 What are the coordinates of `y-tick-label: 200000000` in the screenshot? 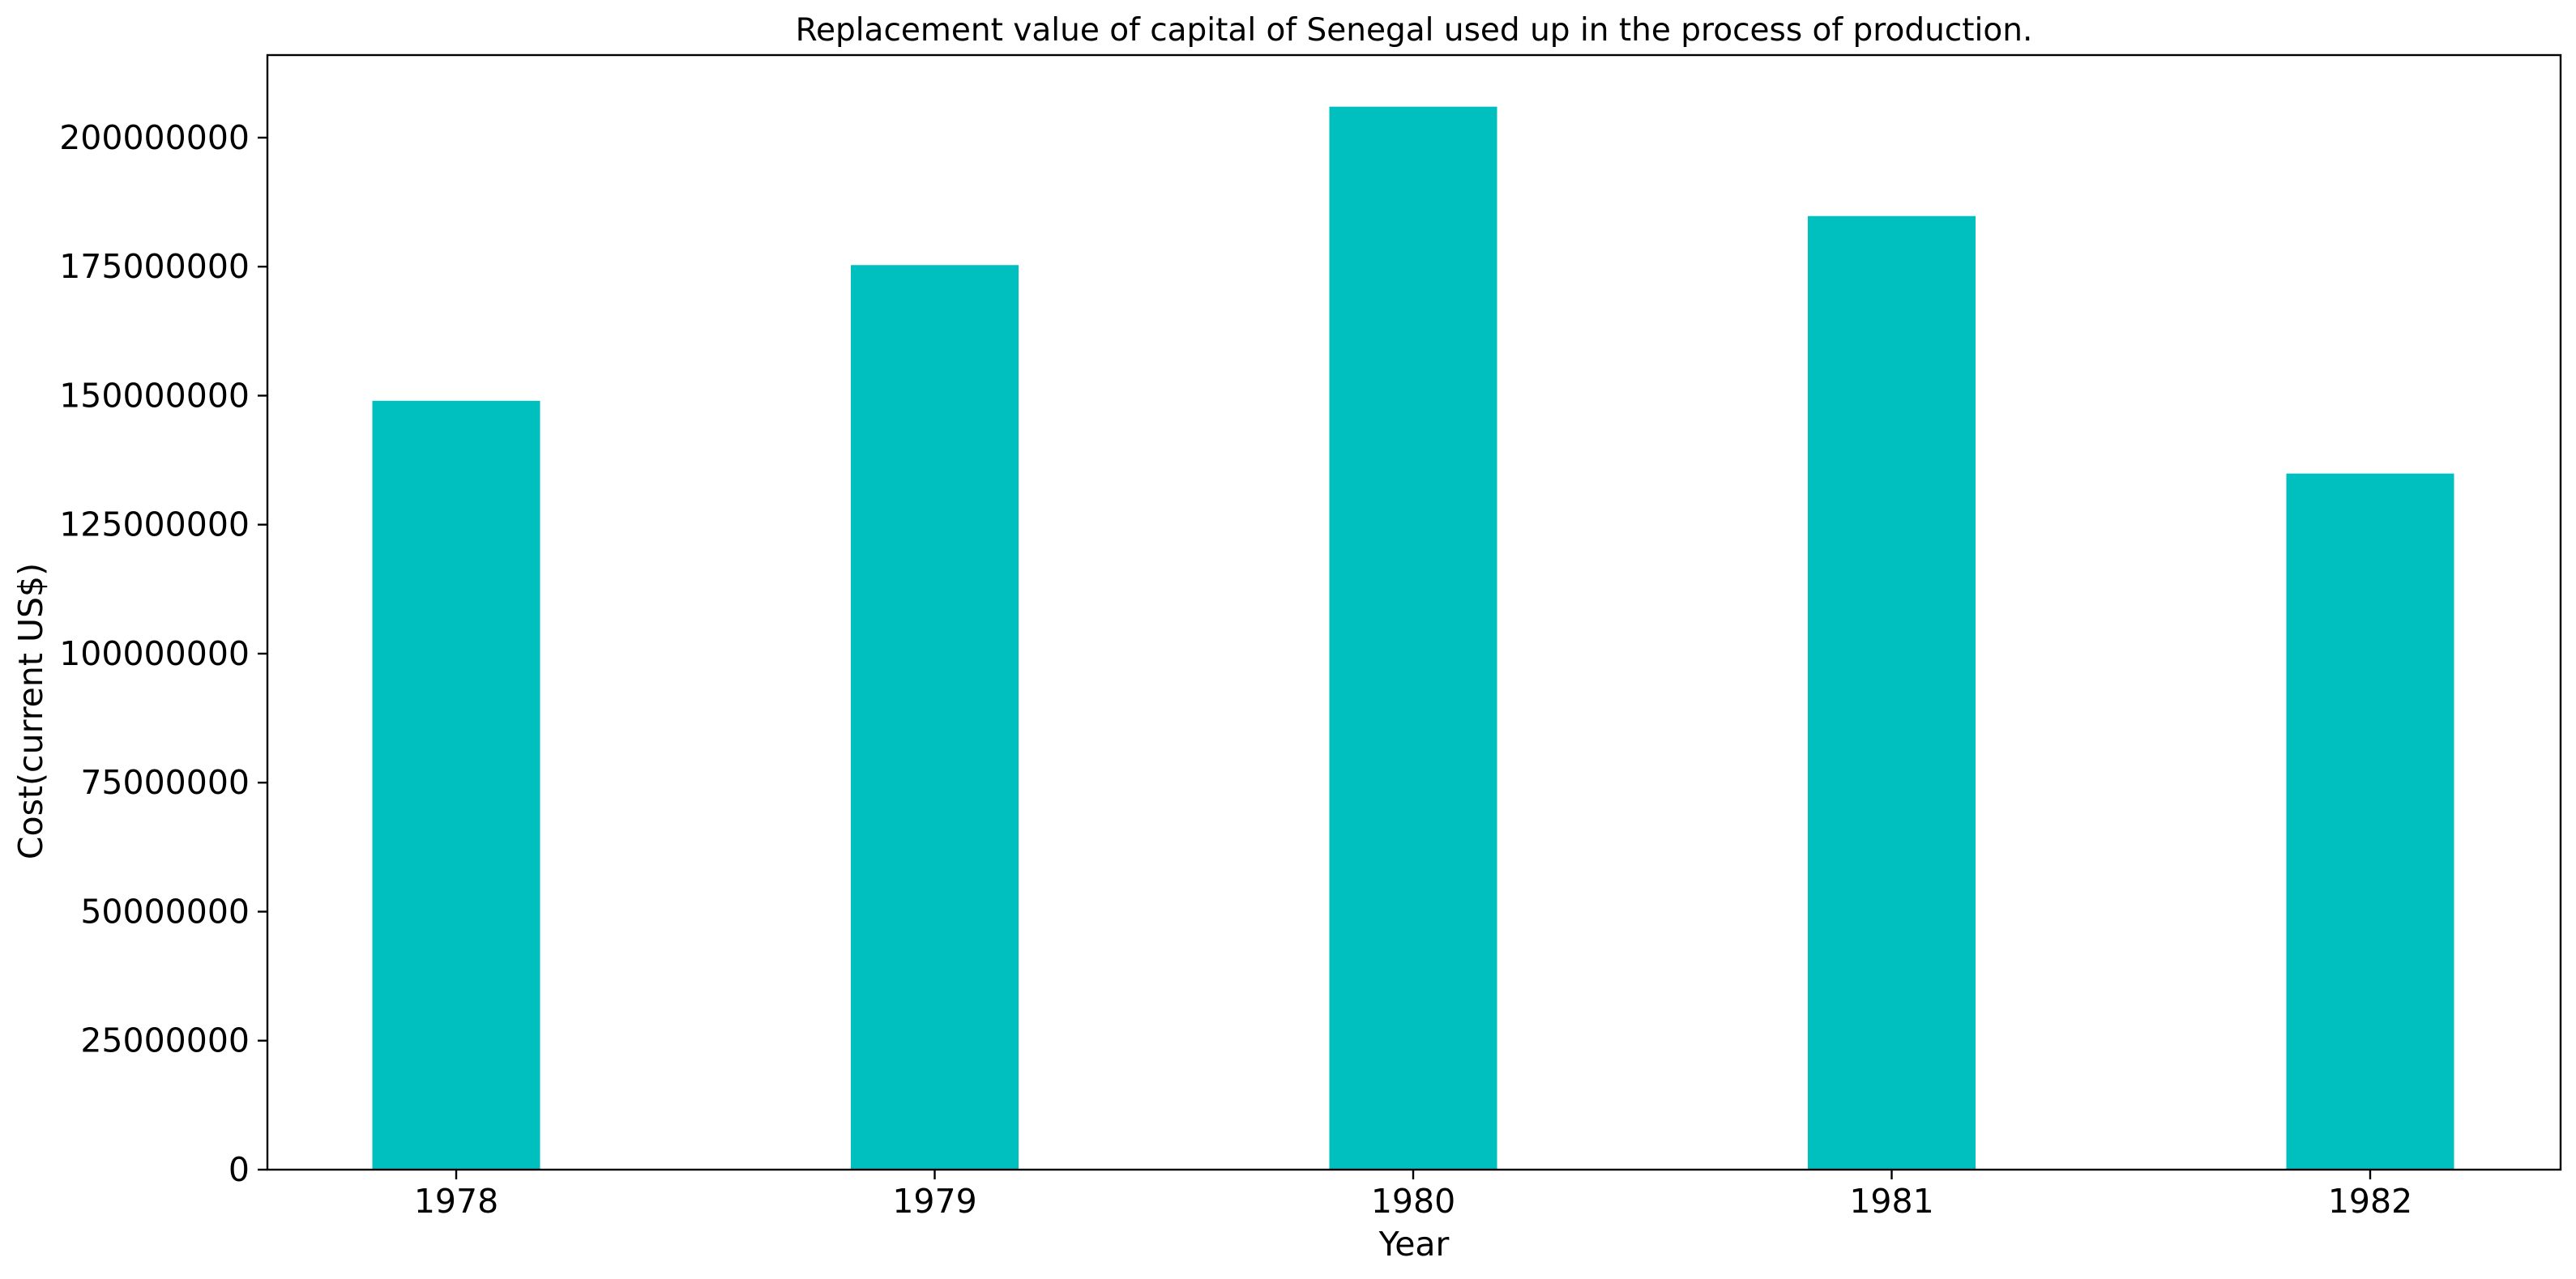 It's located at (154, 137).